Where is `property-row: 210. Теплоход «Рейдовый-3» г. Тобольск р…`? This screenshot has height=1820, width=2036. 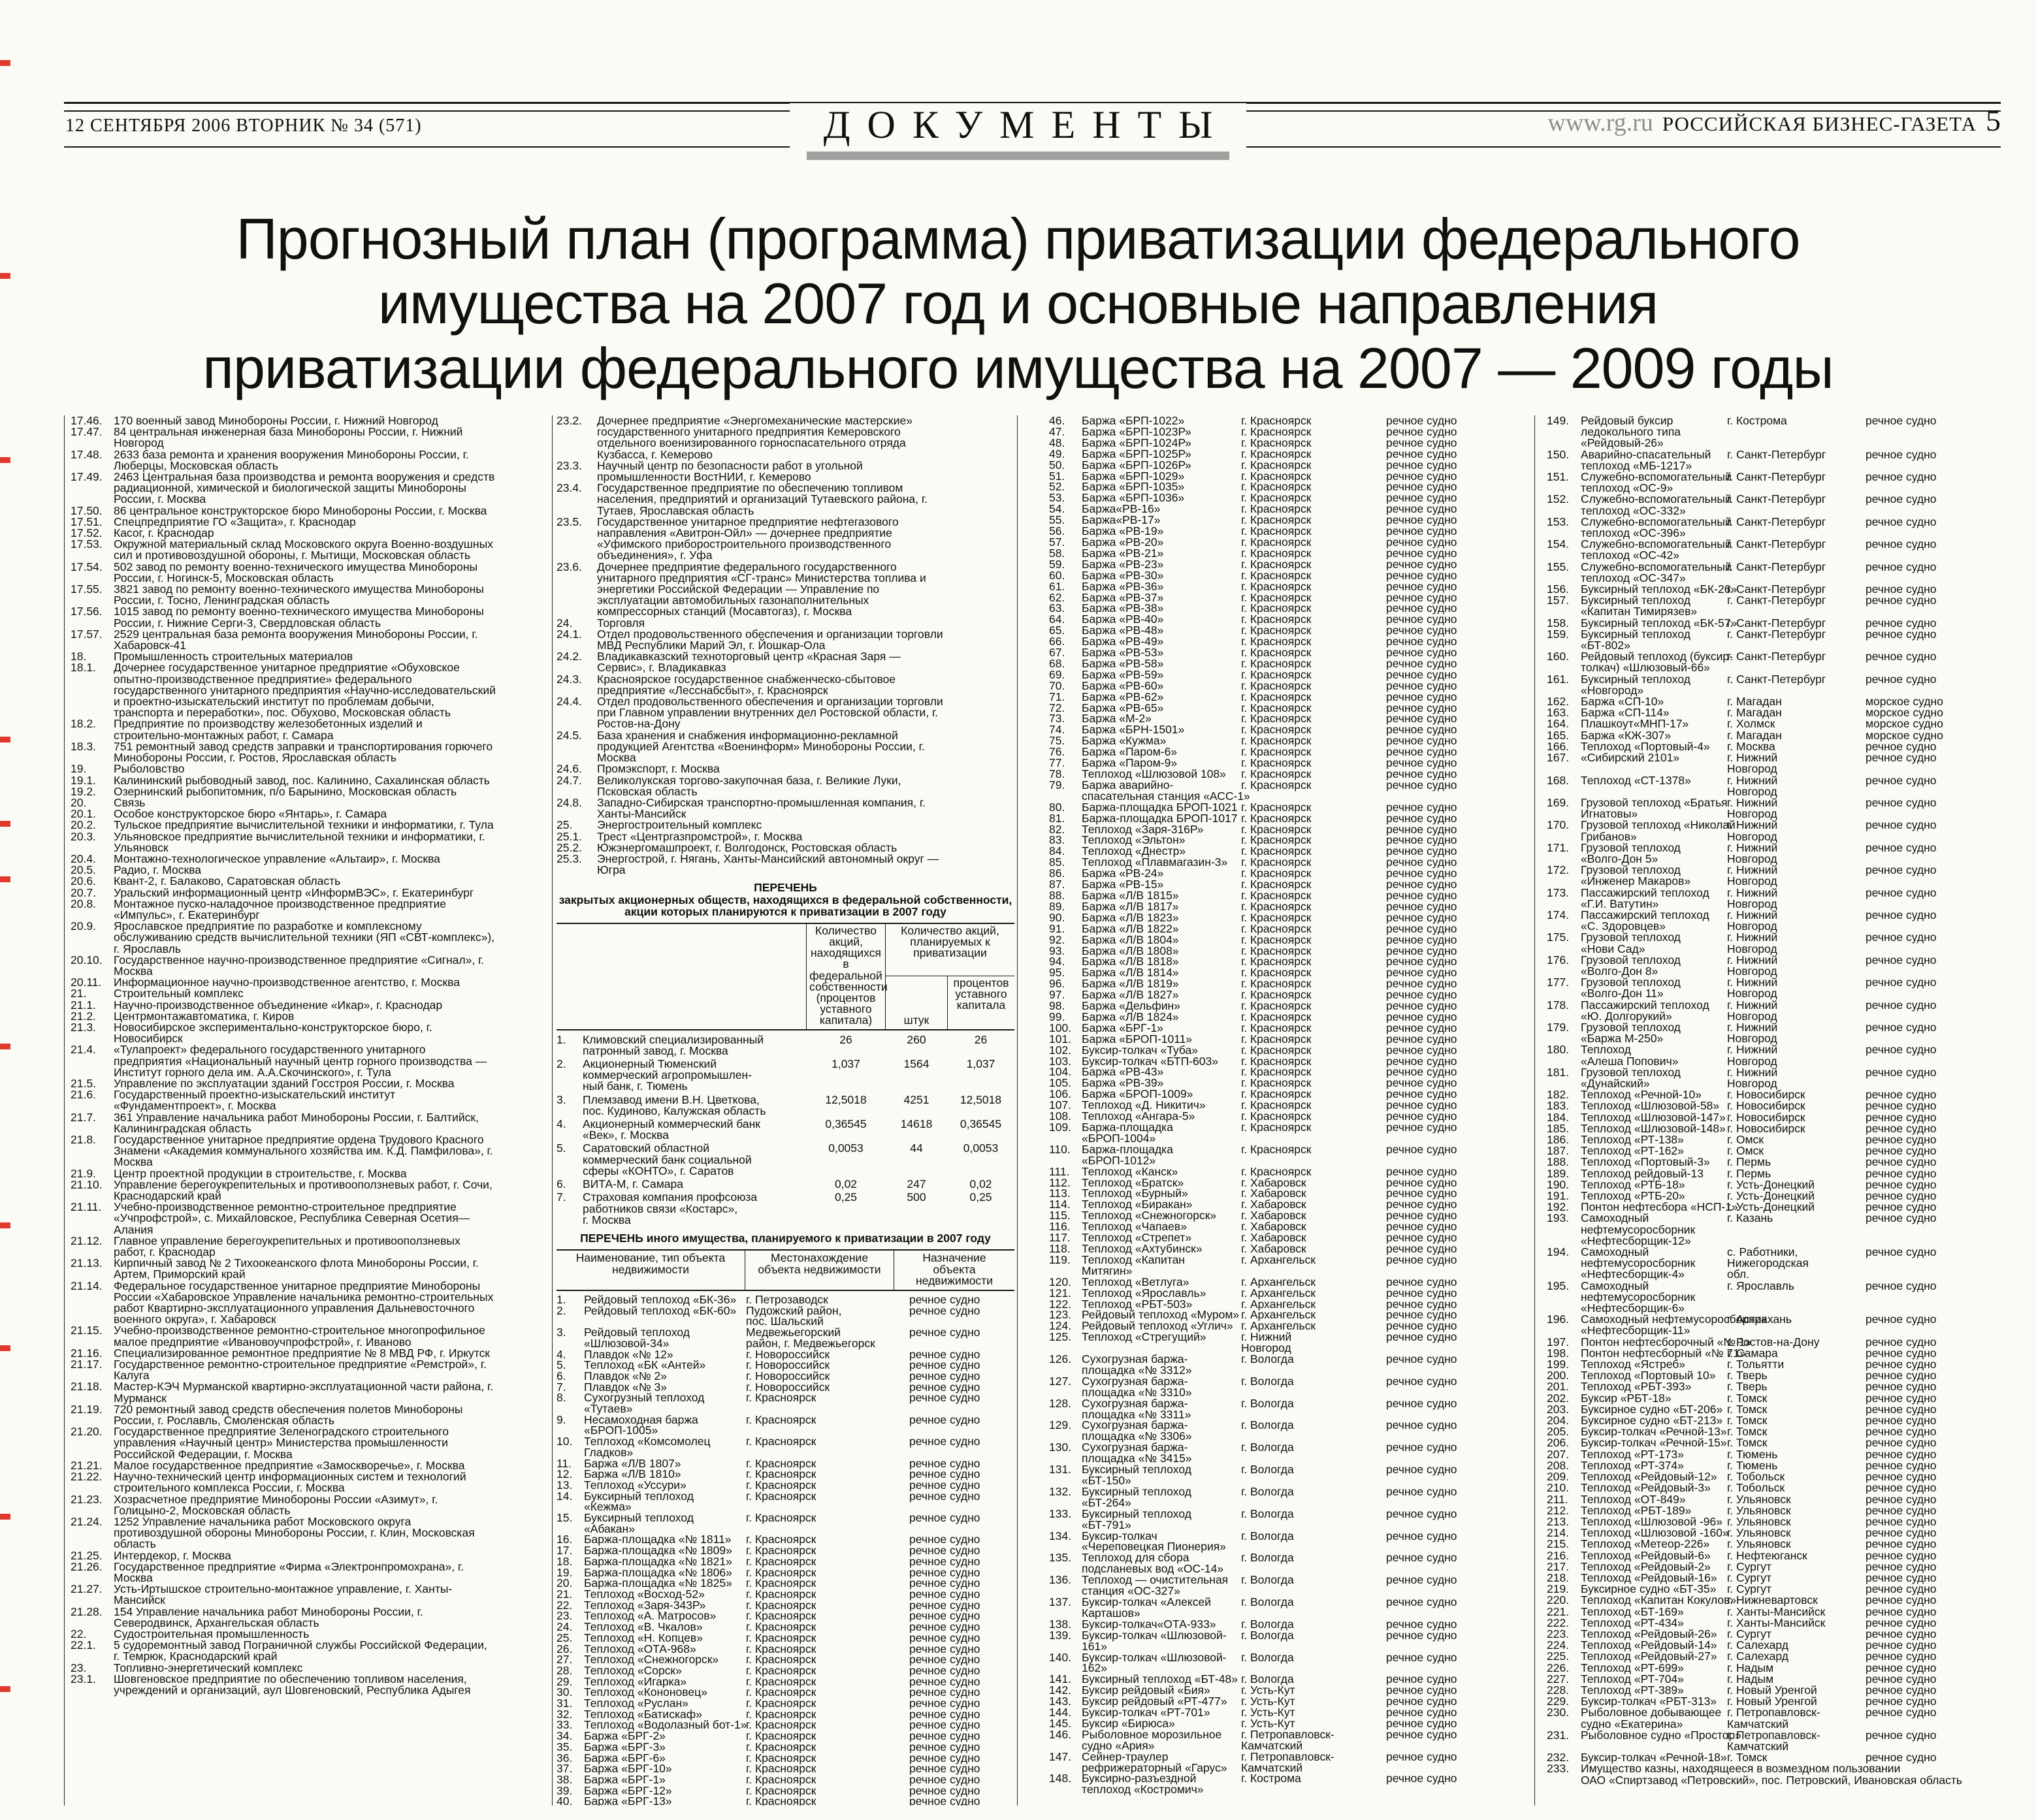
property-row: 210. Теплоход «Рейдовый-3» г. Тобольск р… is located at coordinates (1775, 1488).